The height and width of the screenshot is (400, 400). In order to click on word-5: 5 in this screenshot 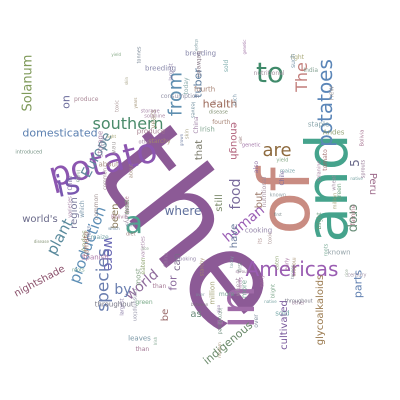, I will do `click(355, 163)`.